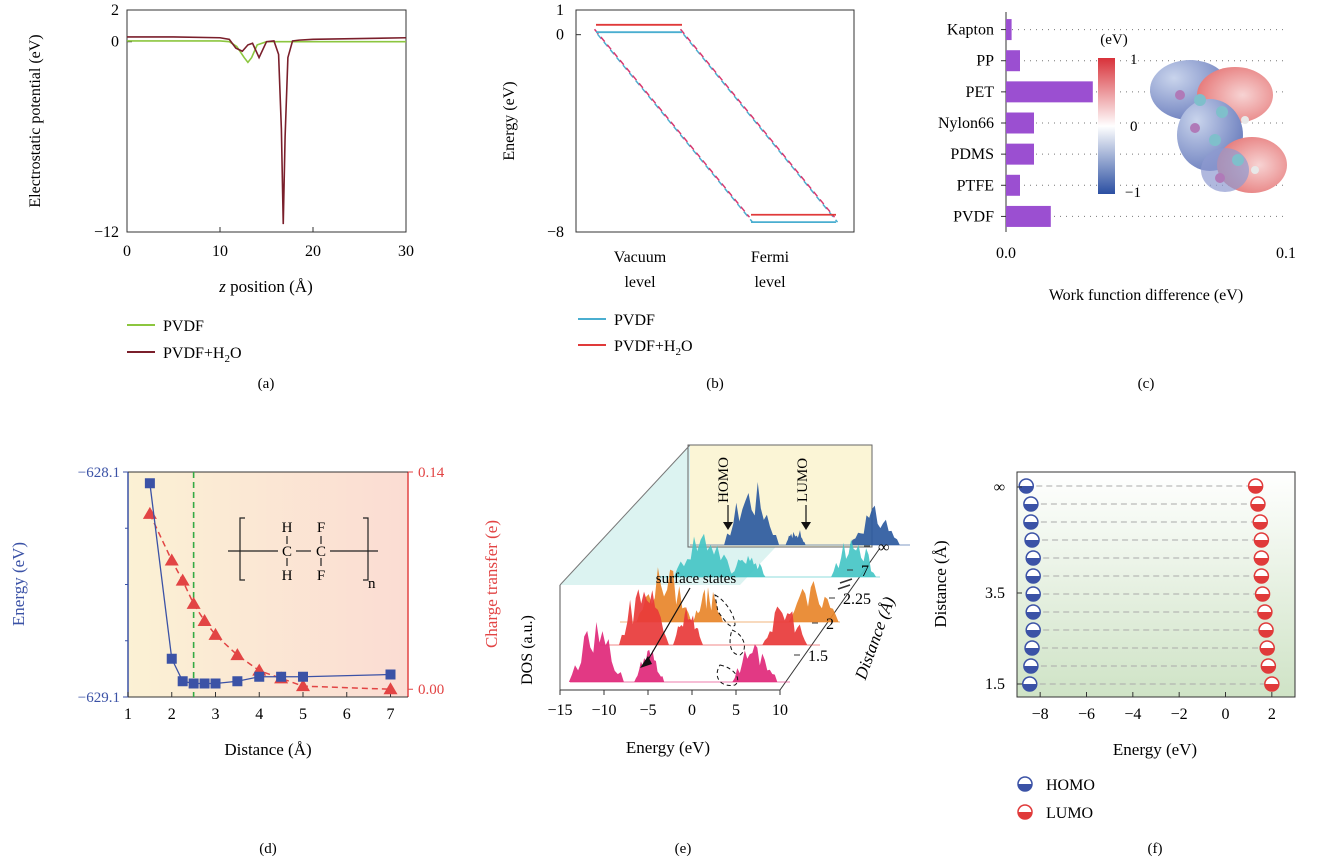  I want to click on panel-e-depth-tick-label: 1.5, so click(818, 656).